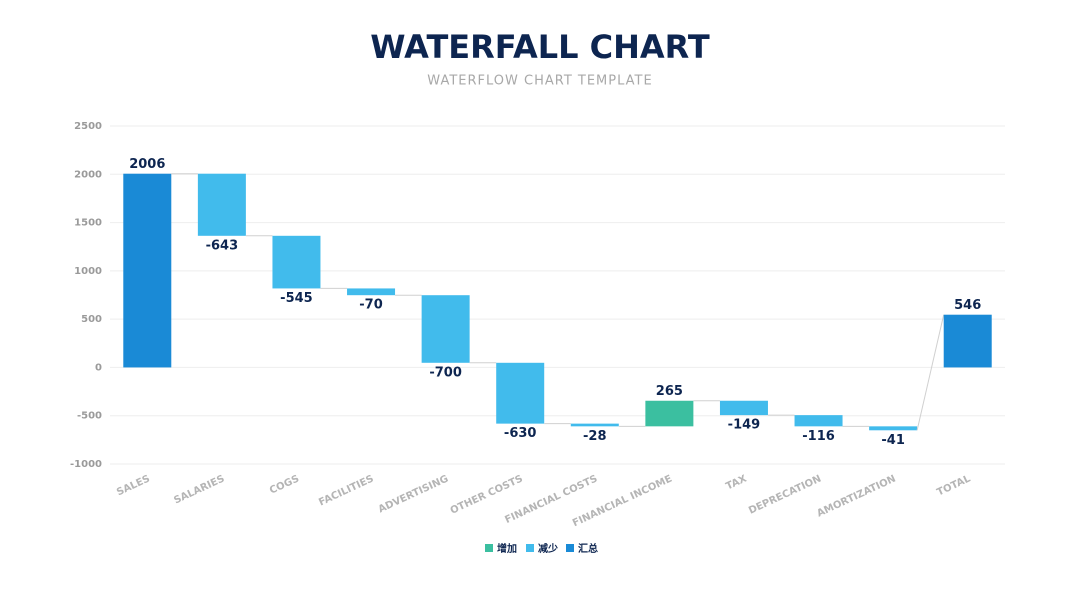 Image resolution: width=1080 pixels, height=608 pixels. What do you see at coordinates (893, 440) in the screenshot?
I see `value-label: -41` at bounding box center [893, 440].